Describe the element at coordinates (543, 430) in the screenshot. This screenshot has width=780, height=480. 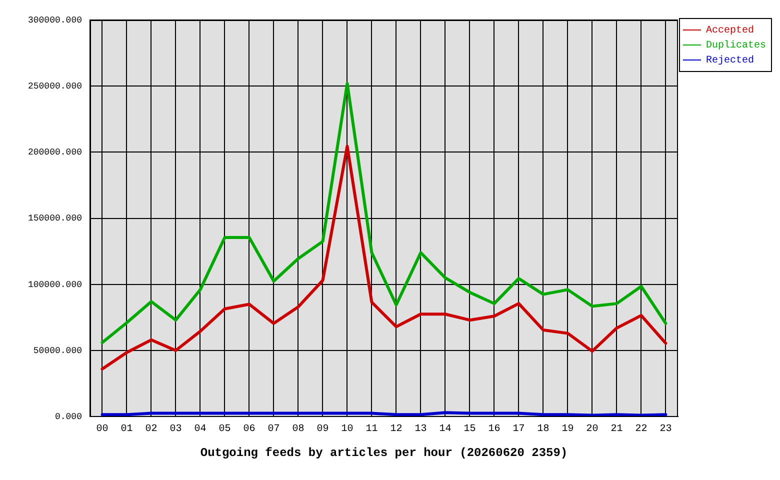
I see `x-tick-label: 18` at that location.